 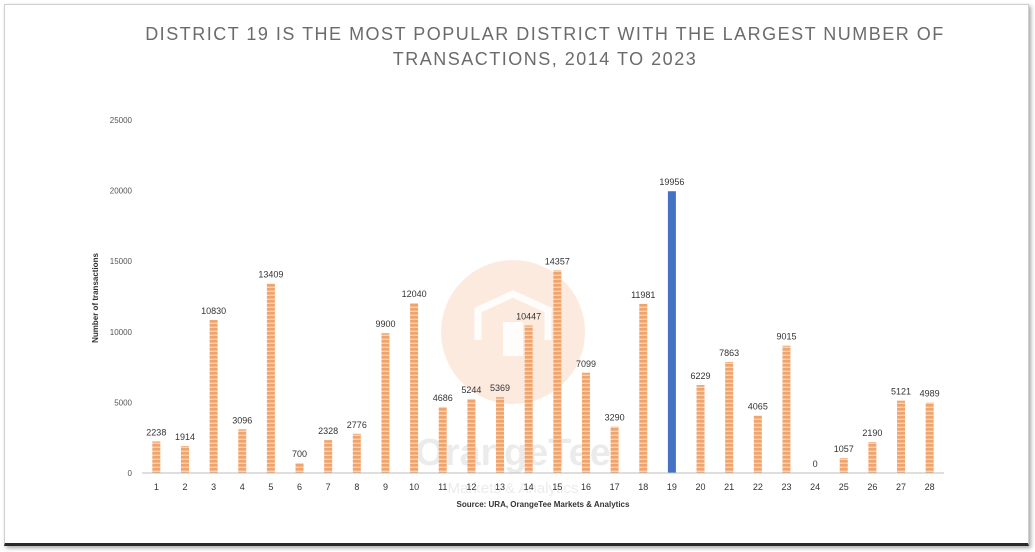 I want to click on x-tick-label: 25, so click(x=844, y=487).